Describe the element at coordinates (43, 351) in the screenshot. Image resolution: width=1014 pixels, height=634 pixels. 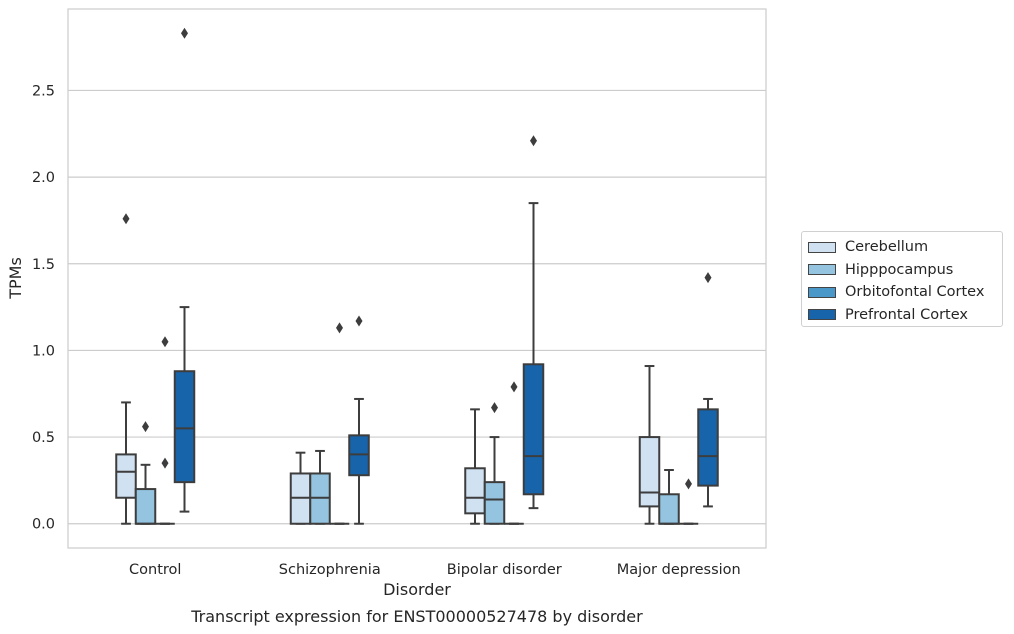
I see `y-tick-label: 1.0` at that location.